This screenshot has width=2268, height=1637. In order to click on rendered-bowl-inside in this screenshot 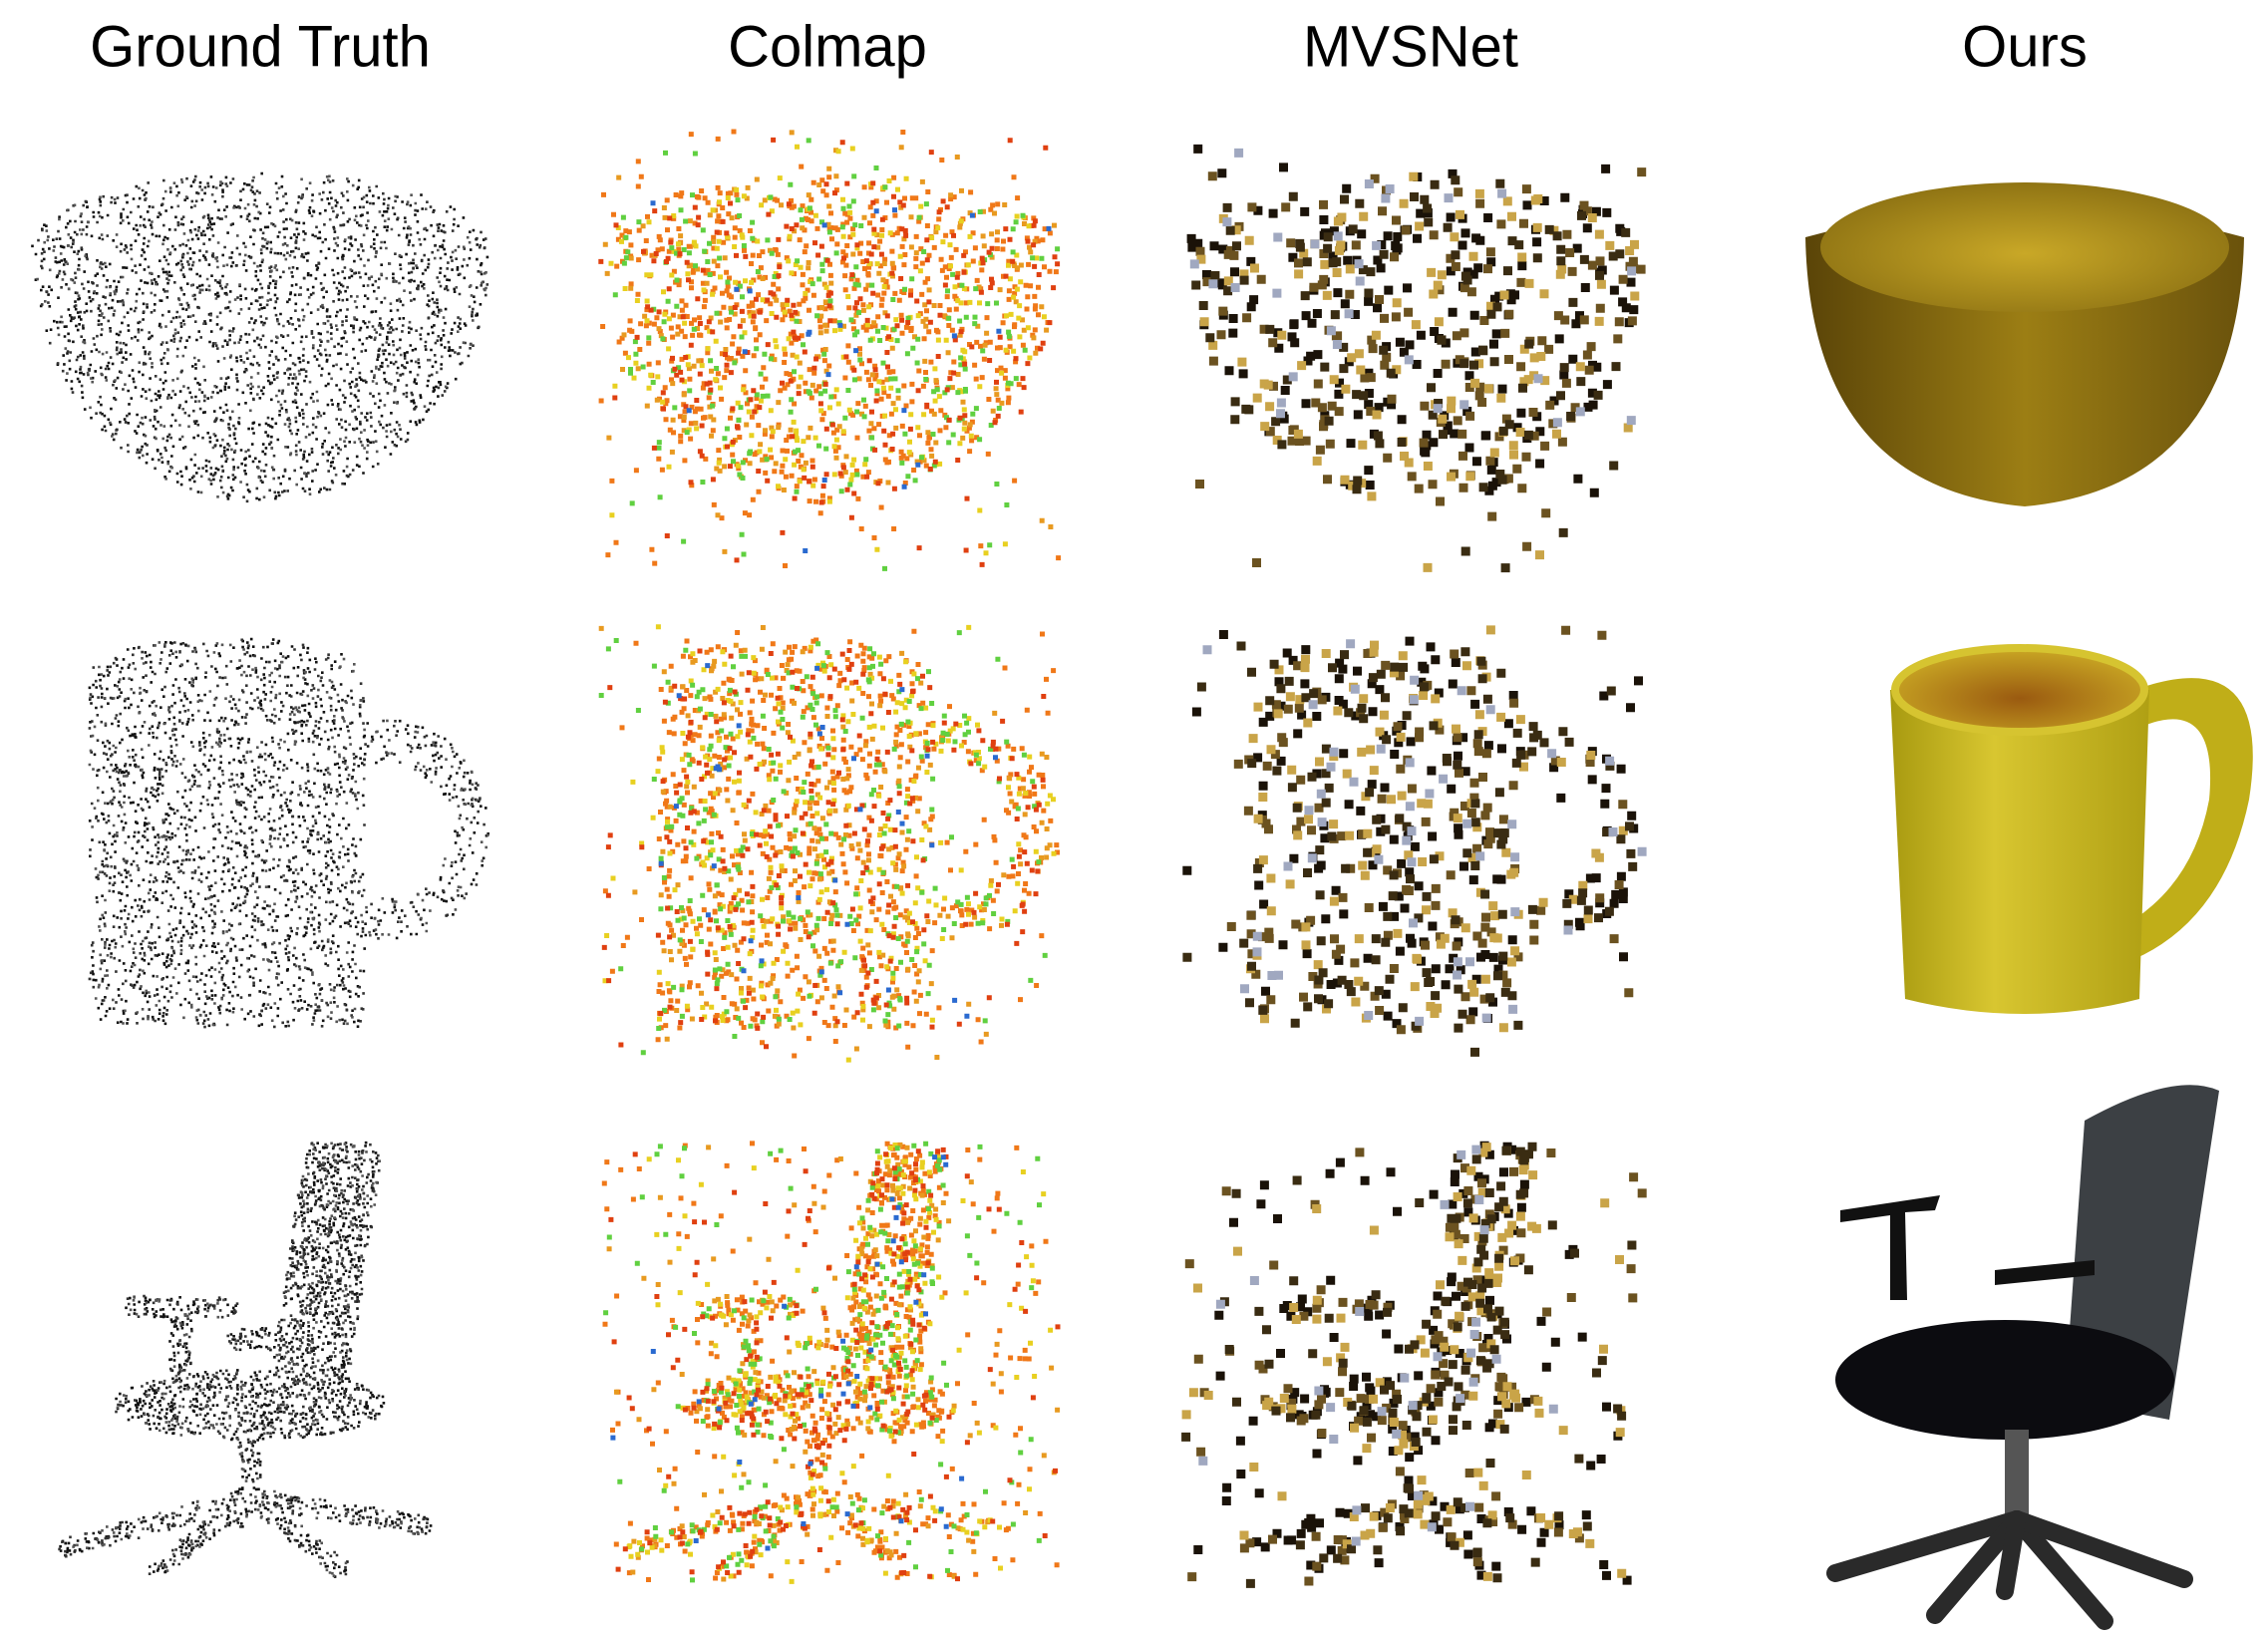, I will do `click(2024, 247)`.